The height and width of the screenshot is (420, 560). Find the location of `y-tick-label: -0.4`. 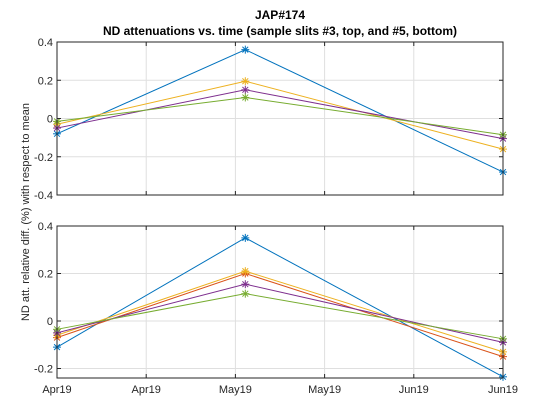

y-tick-label: -0.4 is located at coordinates (43, 196).